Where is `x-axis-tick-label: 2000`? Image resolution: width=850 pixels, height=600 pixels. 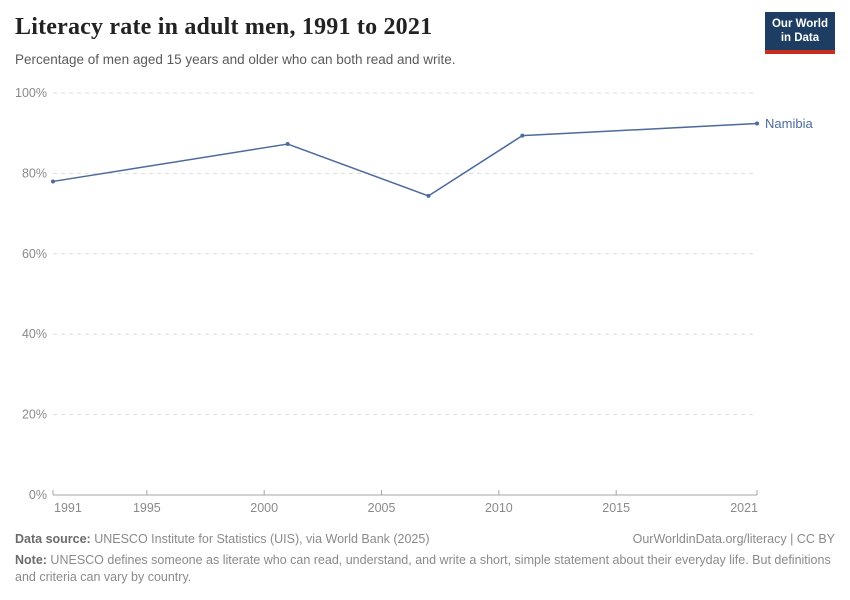 x-axis-tick-label: 2000 is located at coordinates (264, 508).